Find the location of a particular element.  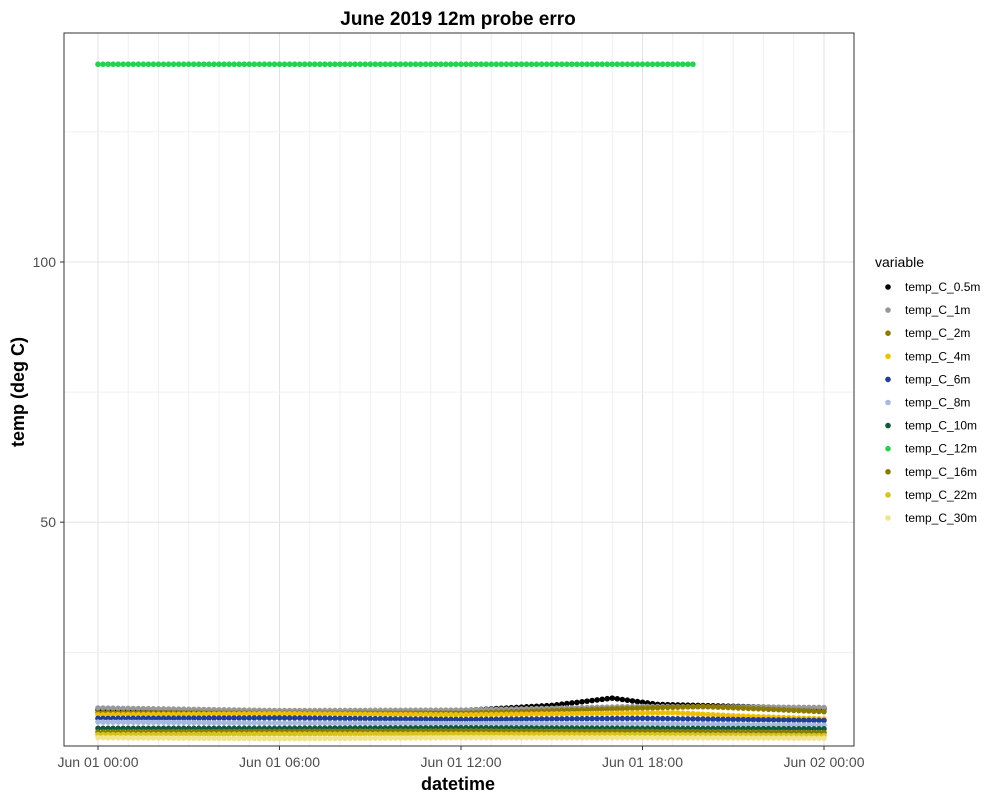

y-tick-label: 50 is located at coordinates (48, 522).